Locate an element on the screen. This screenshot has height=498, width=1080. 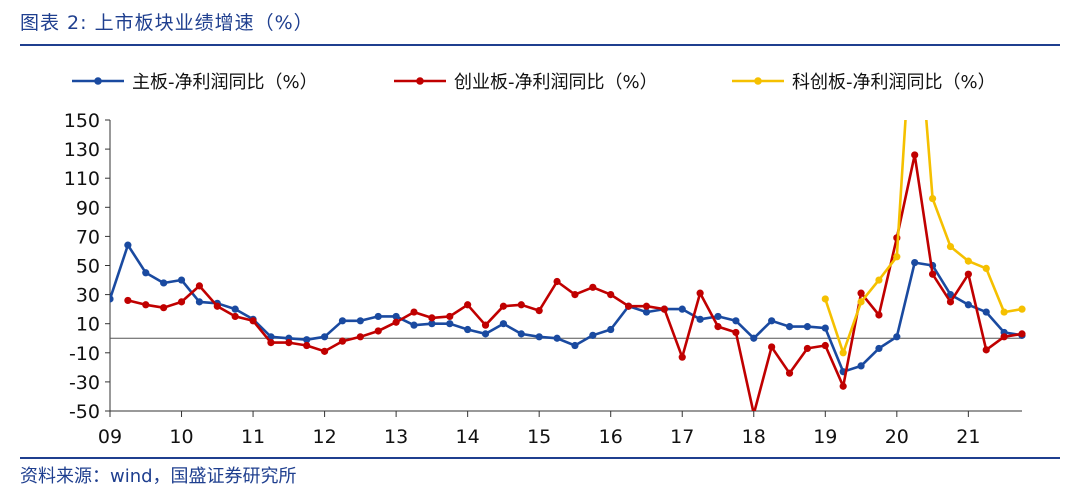
footer-rule is located at coordinates (540, 458).